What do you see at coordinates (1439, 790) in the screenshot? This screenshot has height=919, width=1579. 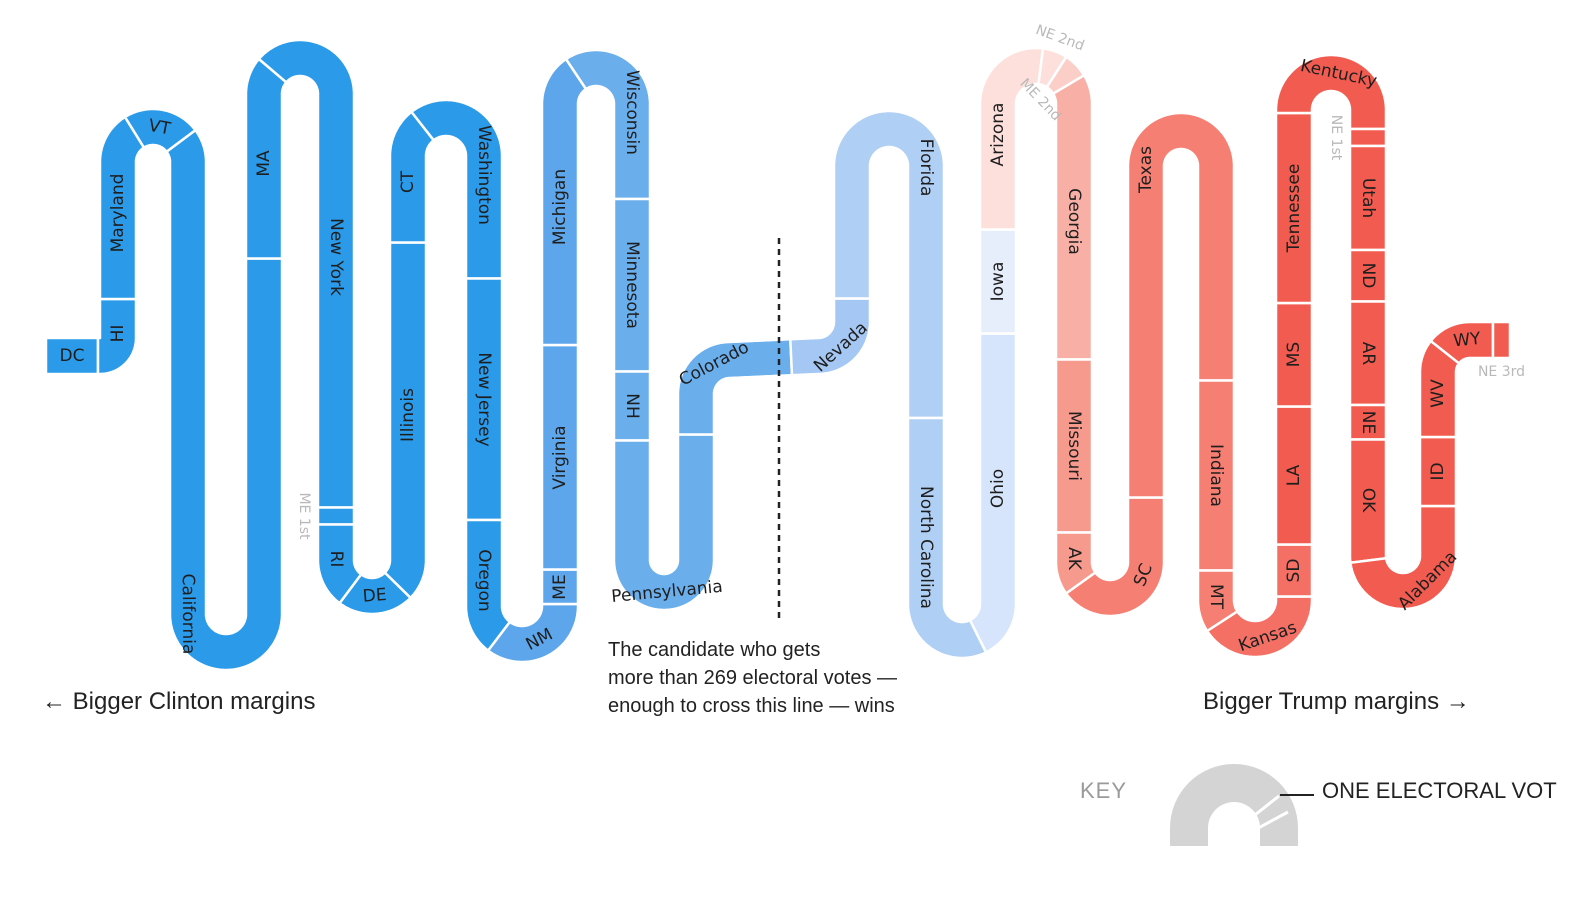 I see `key-vote-label: ONE ELECTORAL VOT` at bounding box center [1439, 790].